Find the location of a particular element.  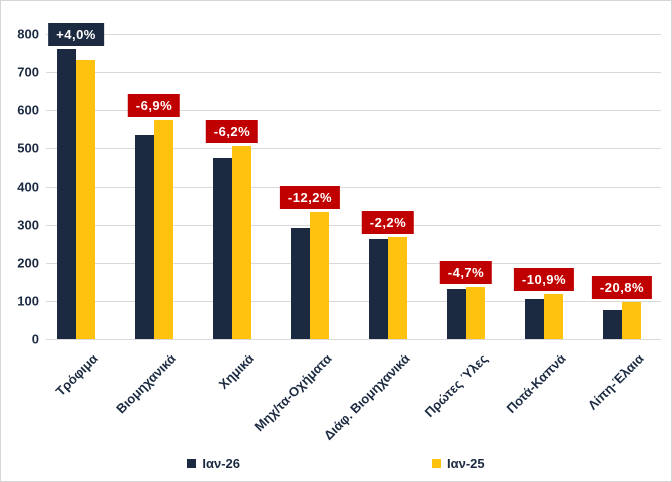

change-label-5: -4,7% is located at coordinates (466, 273).